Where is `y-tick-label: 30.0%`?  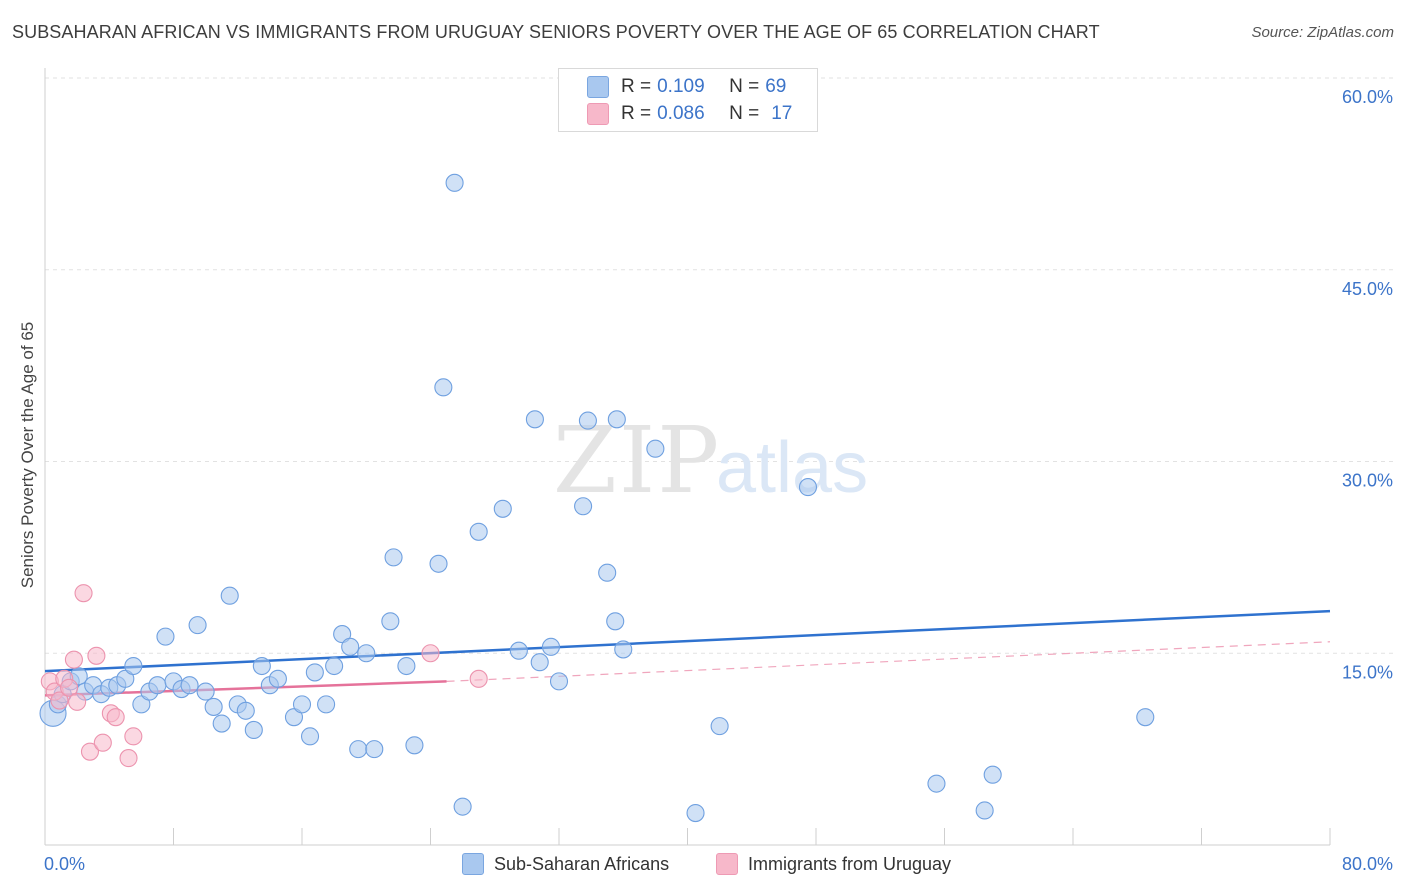
y-tick-label: 30.0% is located at coordinates (1367, 481).